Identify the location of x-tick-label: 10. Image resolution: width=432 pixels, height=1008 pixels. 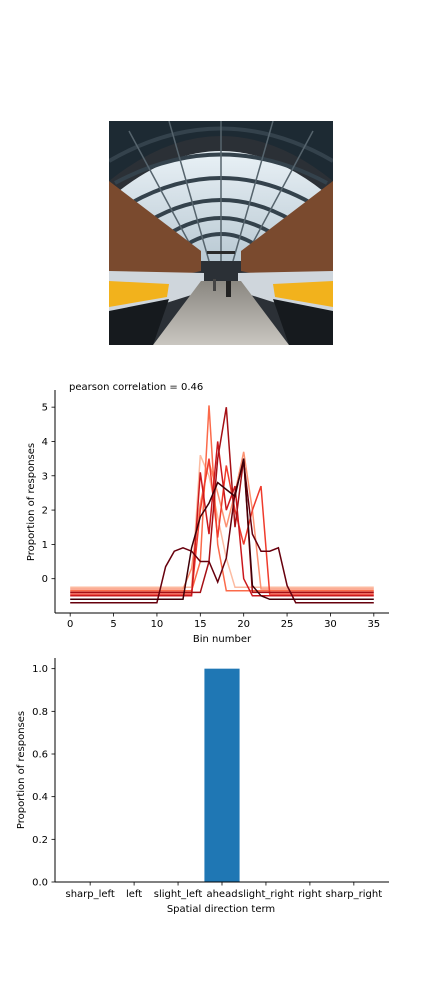
(157, 624).